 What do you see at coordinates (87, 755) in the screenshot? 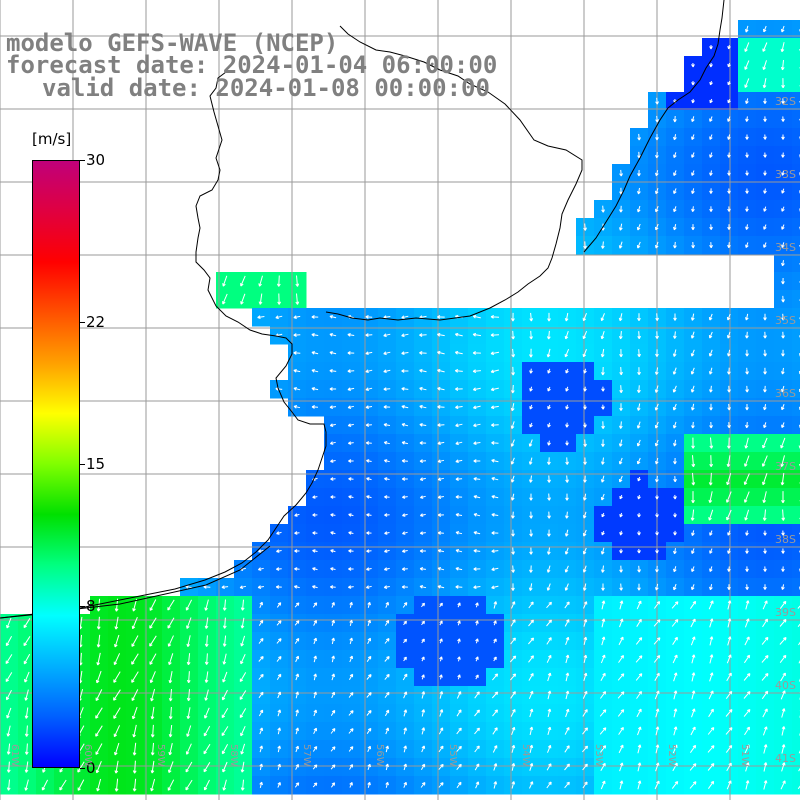
I see `longitude-label: 60W` at bounding box center [87, 755].